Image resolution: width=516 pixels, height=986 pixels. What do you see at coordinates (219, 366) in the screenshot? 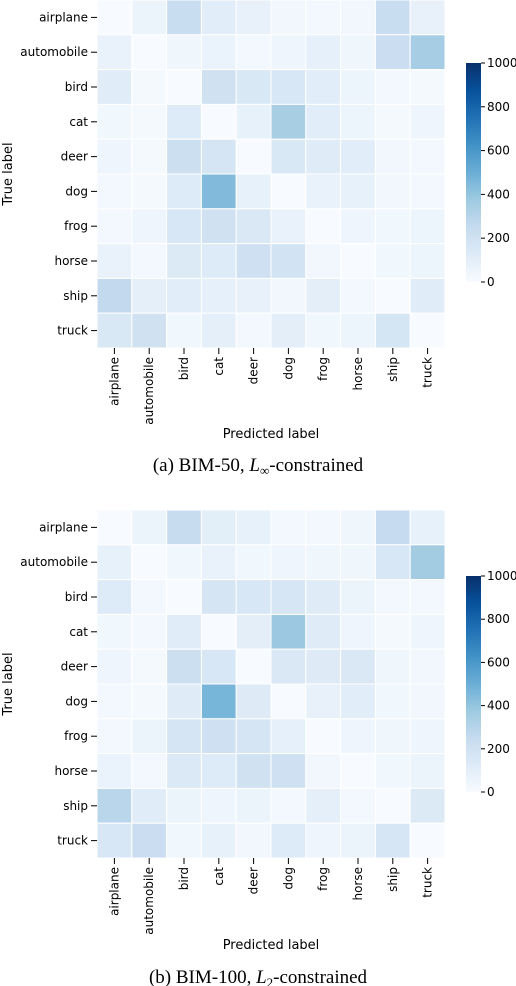
I see `x-tick-label: cat` at bounding box center [219, 366].